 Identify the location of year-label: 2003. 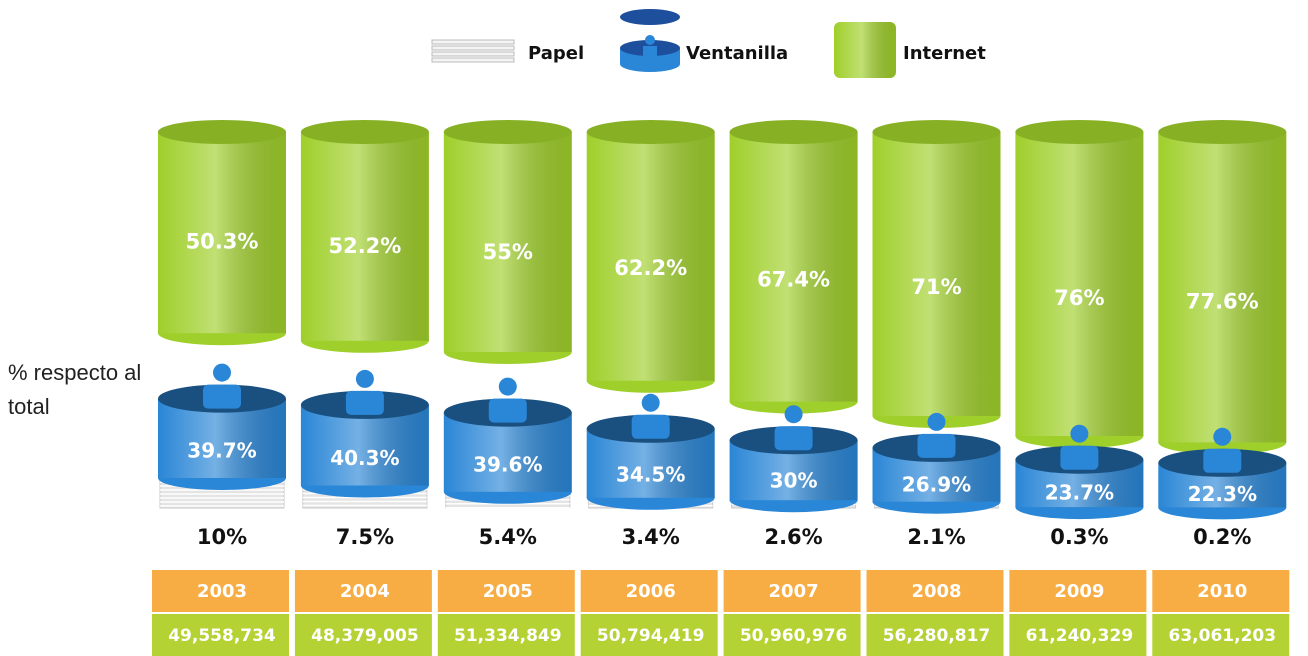
(222, 591).